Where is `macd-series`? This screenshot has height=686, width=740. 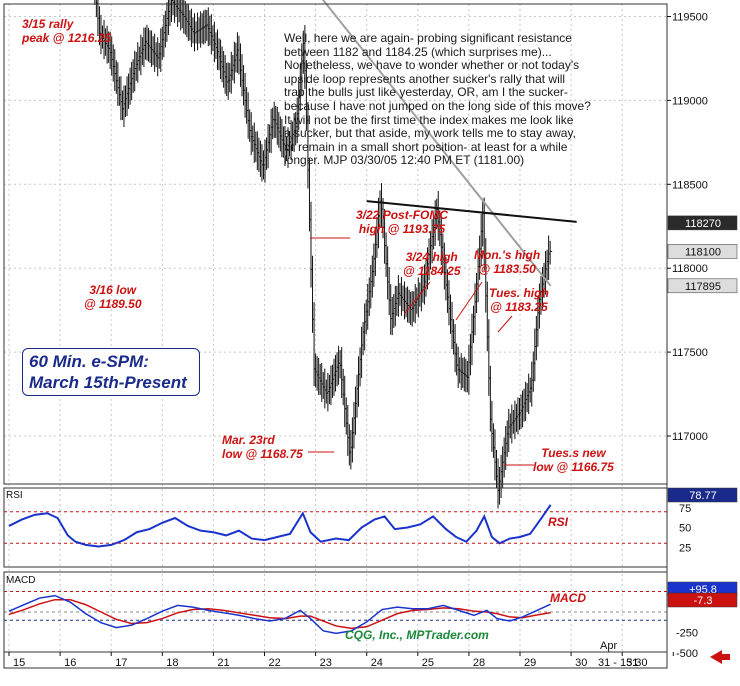 macd-series is located at coordinates (279, 614).